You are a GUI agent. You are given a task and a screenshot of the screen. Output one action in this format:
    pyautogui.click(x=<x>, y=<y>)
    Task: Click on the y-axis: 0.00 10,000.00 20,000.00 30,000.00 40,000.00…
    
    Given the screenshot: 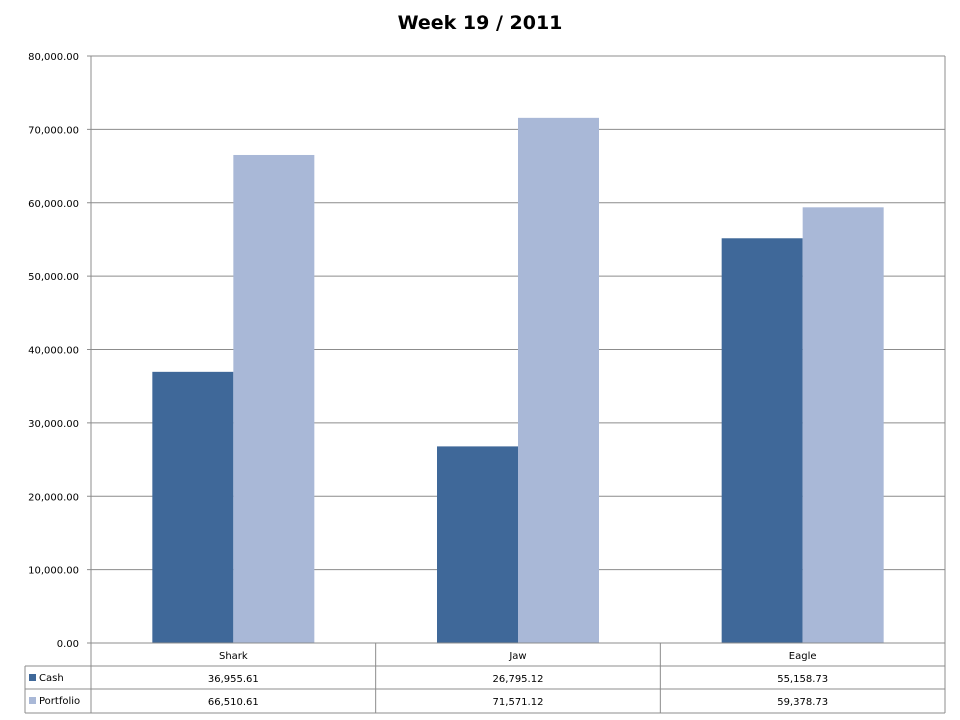 What is the action you would take?
    pyautogui.click(x=60, y=351)
    